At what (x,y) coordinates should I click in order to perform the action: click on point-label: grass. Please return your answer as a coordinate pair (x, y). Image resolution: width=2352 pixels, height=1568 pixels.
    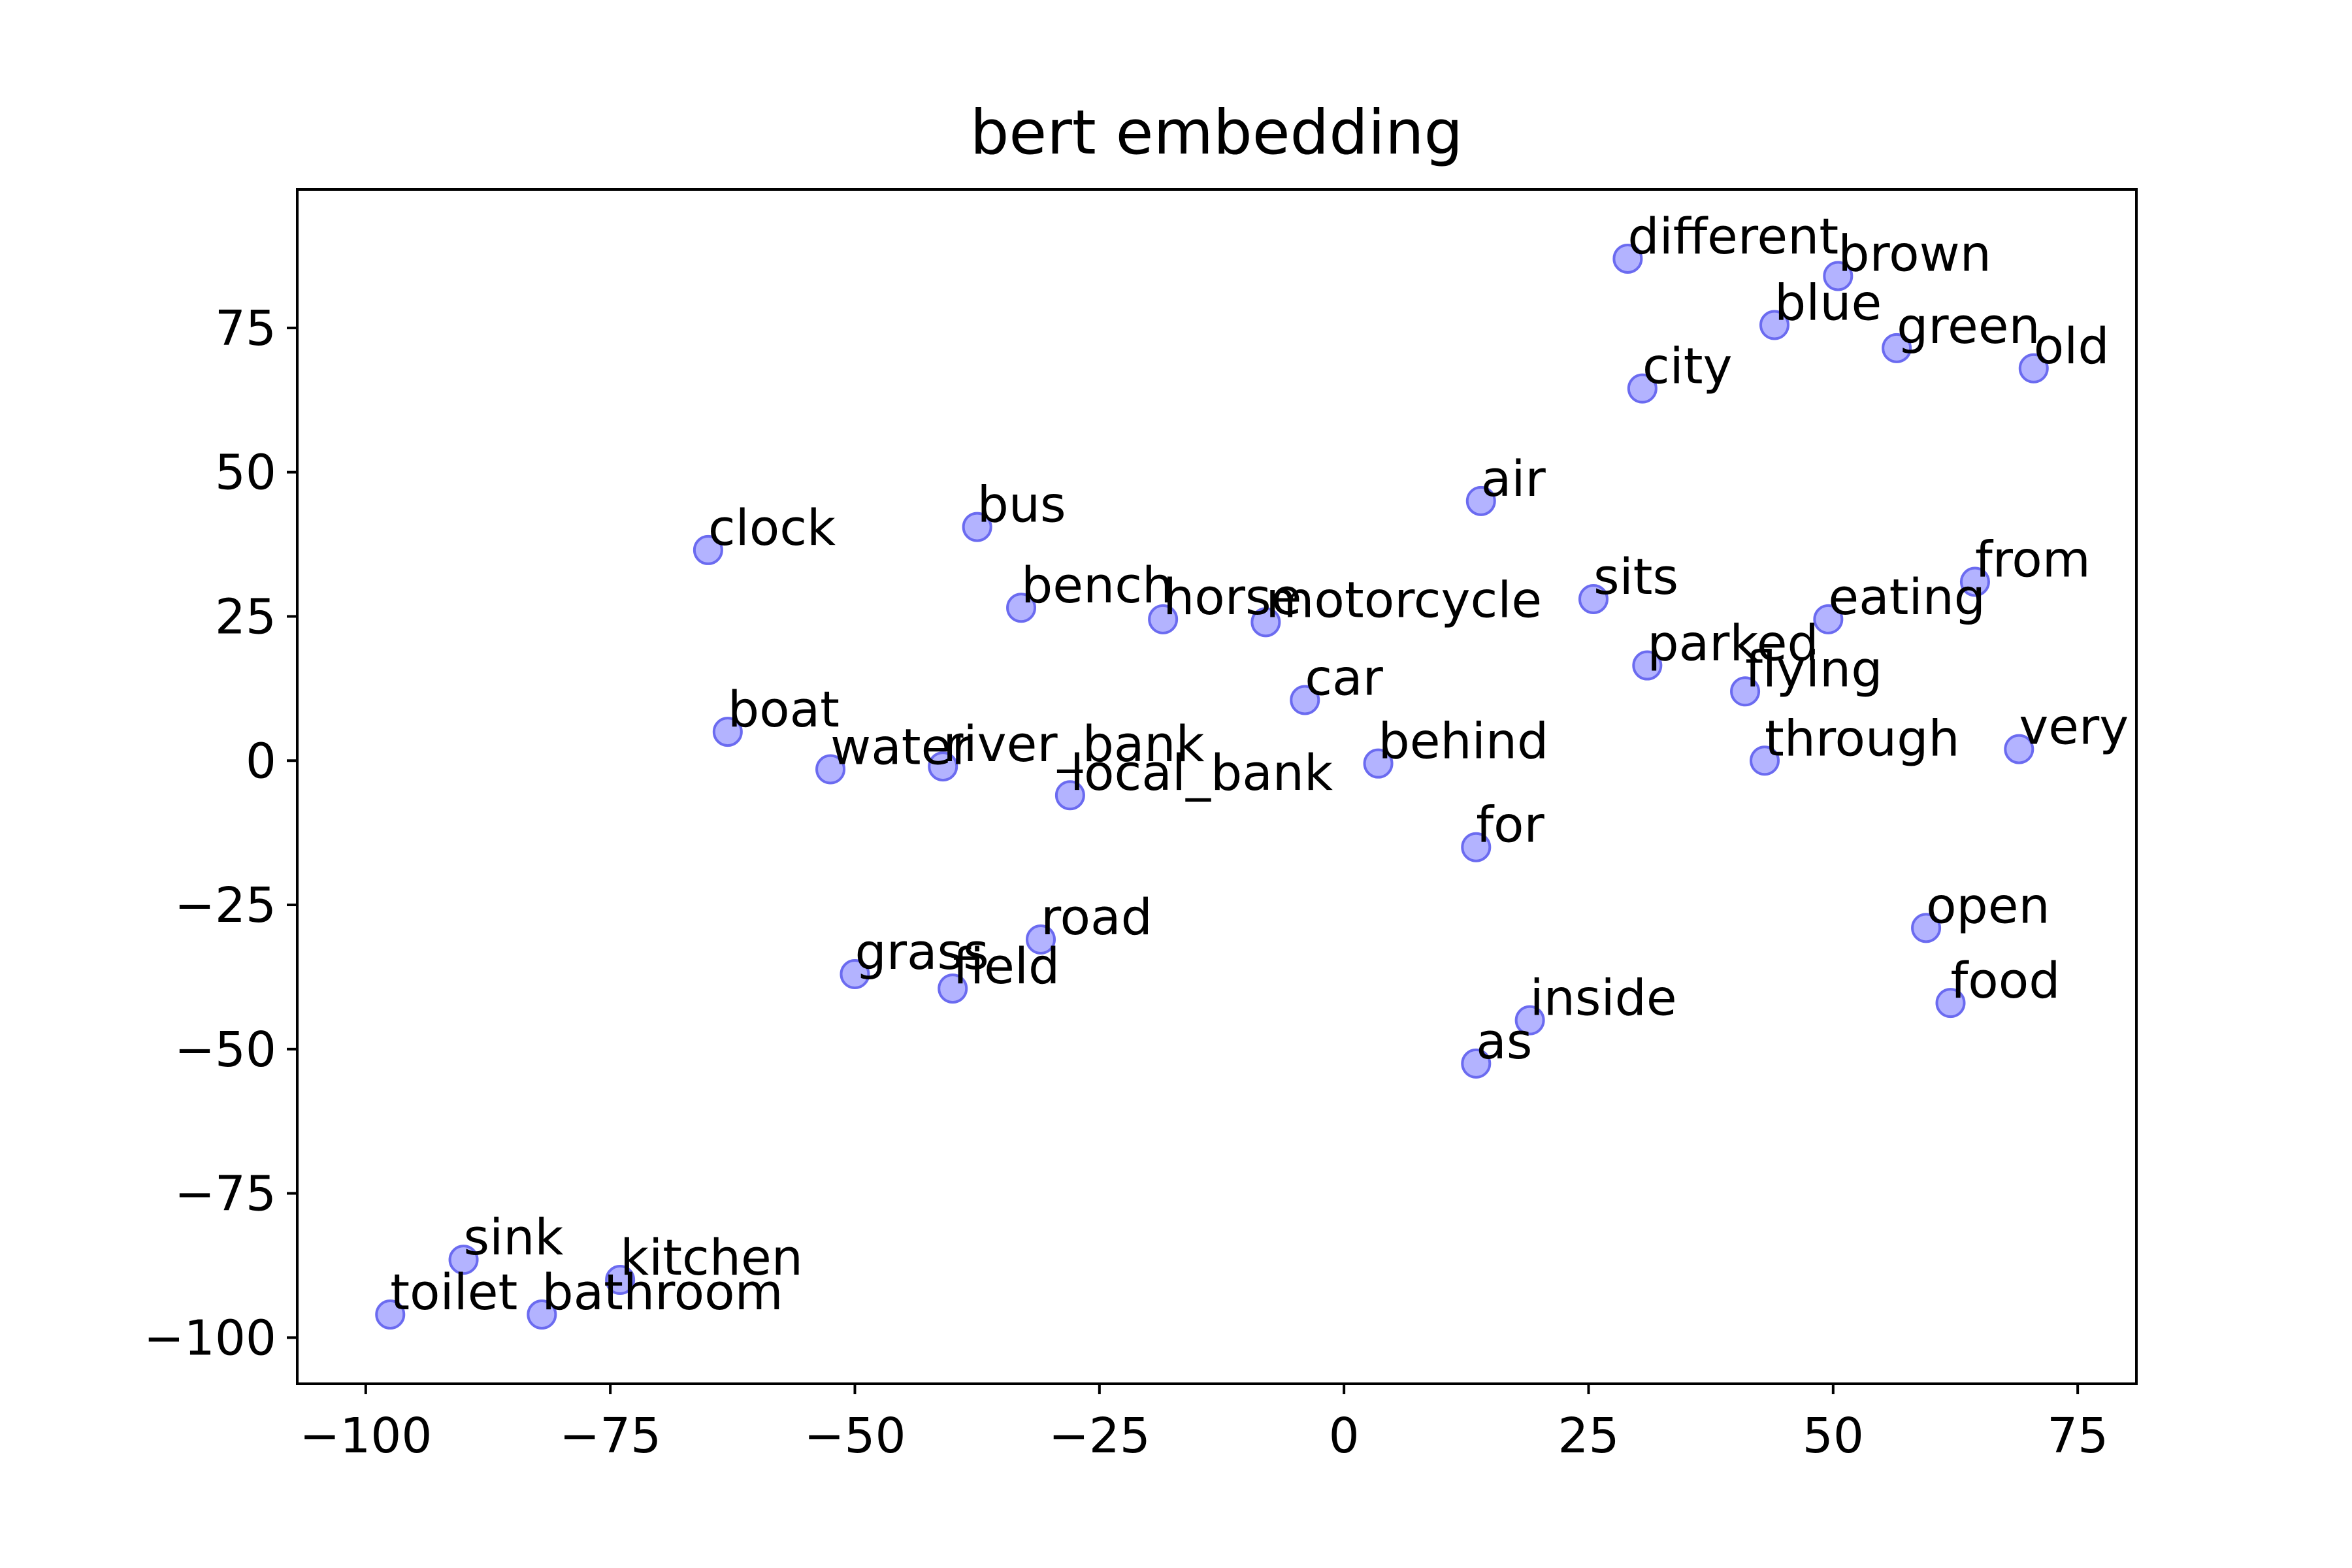
    Looking at the image, I should click on (921, 952).